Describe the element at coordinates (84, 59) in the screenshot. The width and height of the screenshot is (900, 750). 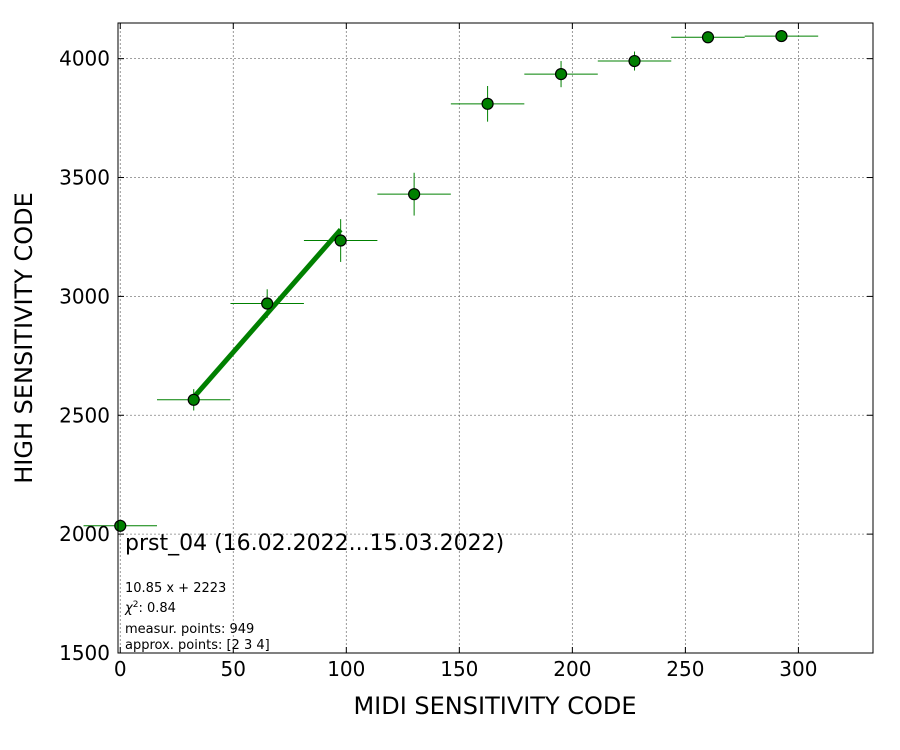
I see `y-tick-label: 4000` at that location.